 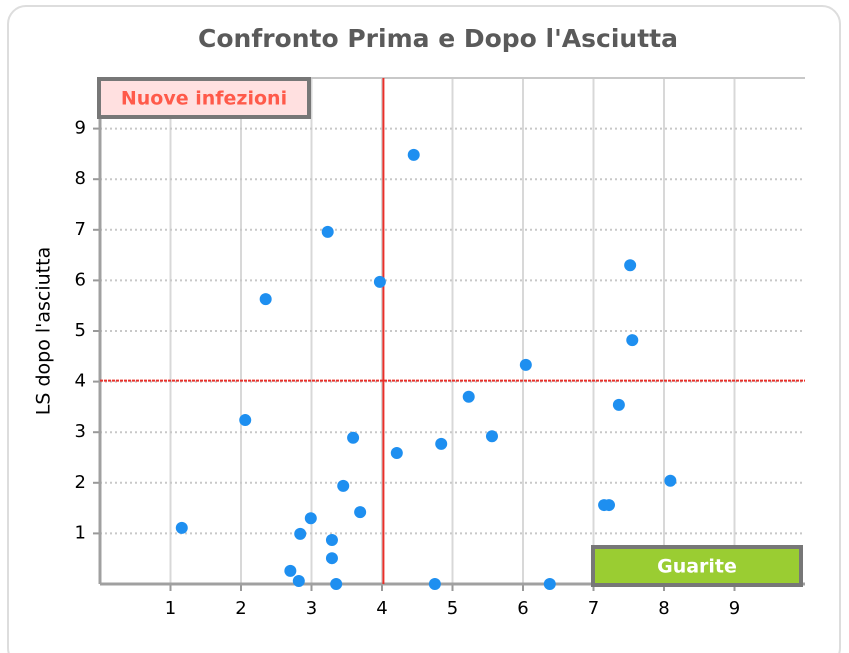 I want to click on y-tick-label: 5, so click(x=80, y=330).